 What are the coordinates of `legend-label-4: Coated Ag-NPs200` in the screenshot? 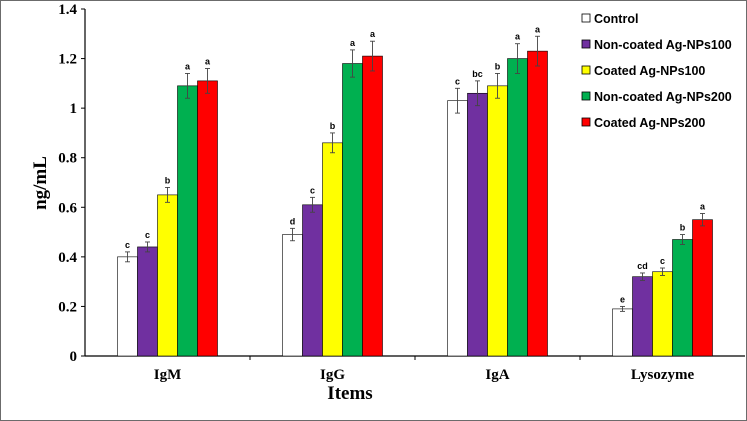 It's located at (649, 123).